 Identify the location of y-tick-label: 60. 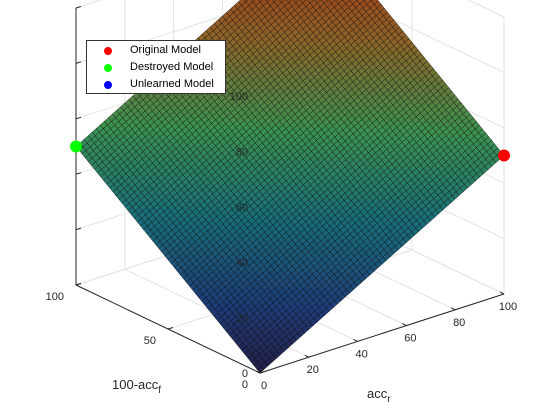
(410, 339).